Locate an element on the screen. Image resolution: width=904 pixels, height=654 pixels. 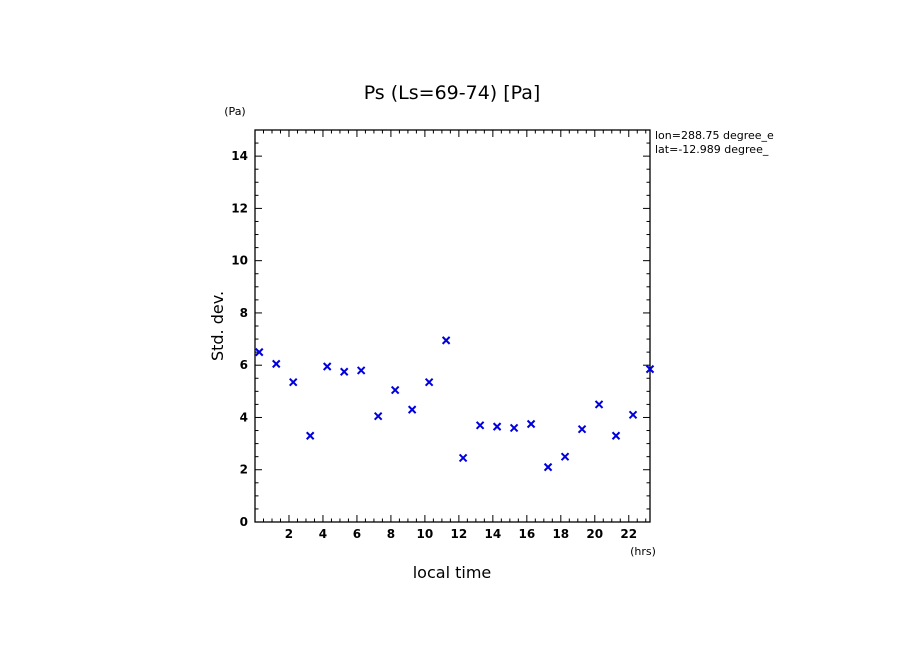
x-tick-label: 2 is located at coordinates (289, 534).